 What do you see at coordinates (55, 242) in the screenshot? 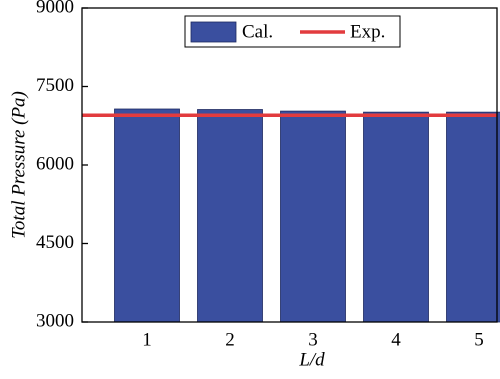
I see `y-tick-label: 4500` at bounding box center [55, 242].